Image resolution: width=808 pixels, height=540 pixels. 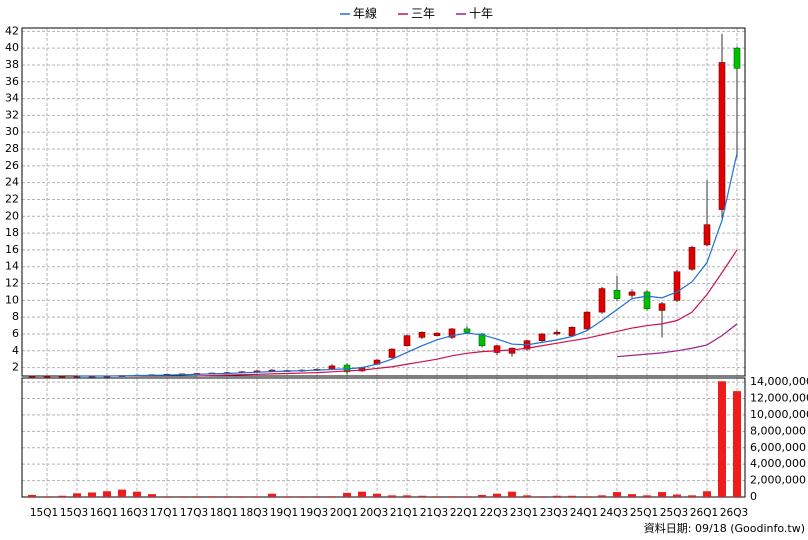 What do you see at coordinates (194, 513) in the screenshot?
I see `x-tick-label: 17Q3` at bounding box center [194, 513].